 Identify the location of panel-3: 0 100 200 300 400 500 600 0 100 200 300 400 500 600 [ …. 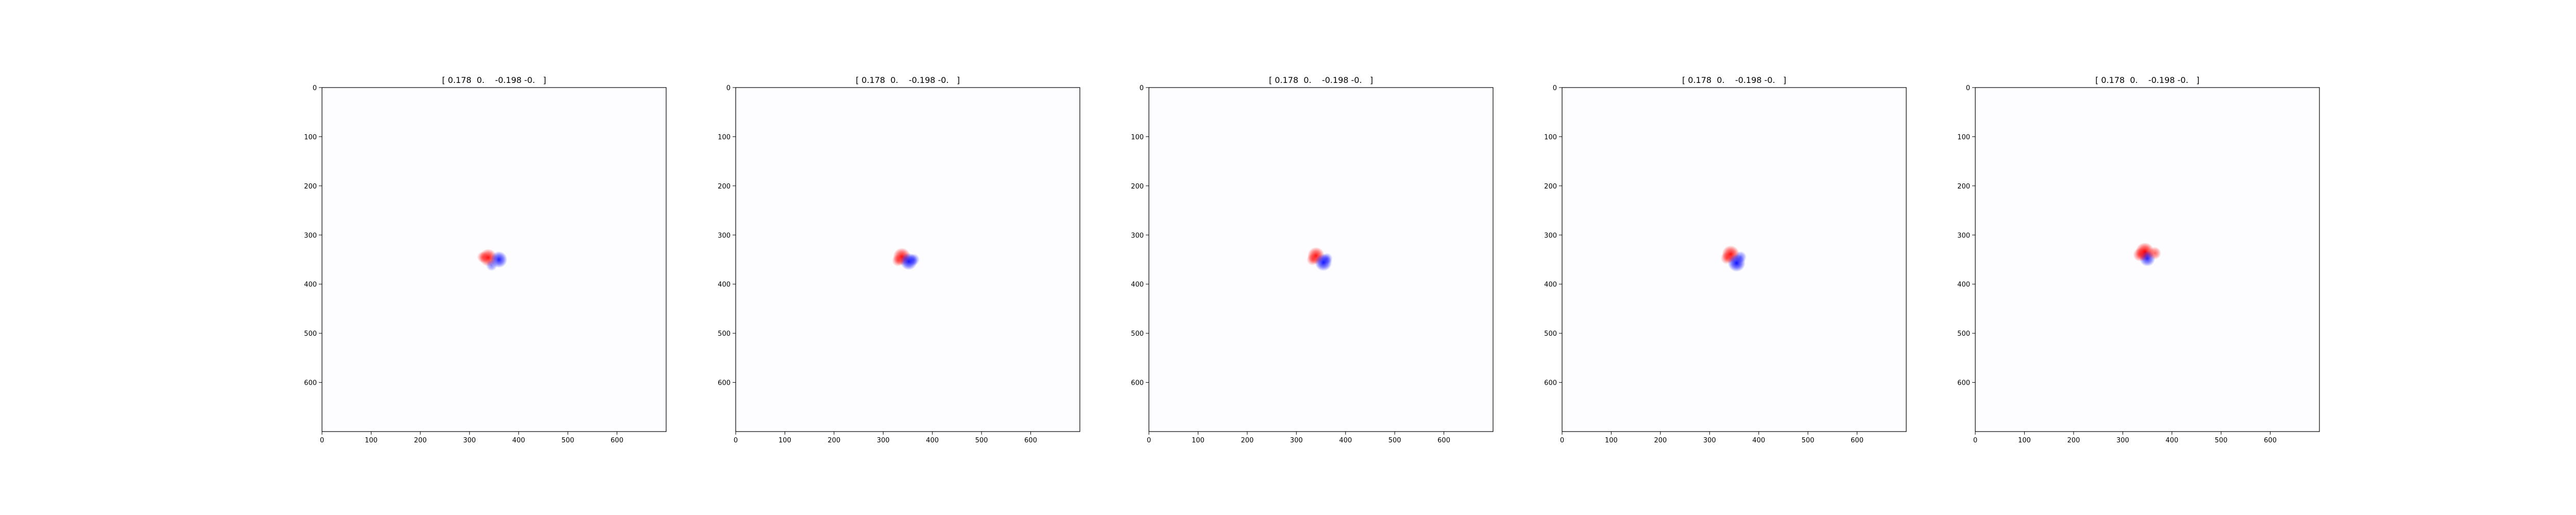
(1312, 259).